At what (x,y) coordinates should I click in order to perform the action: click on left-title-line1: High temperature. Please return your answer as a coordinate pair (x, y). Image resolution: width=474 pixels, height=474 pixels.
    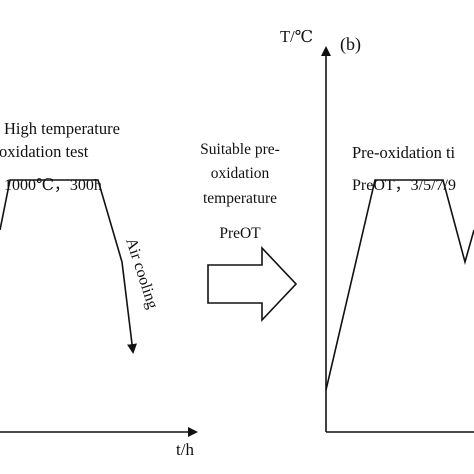
    Looking at the image, I should click on (62, 128).